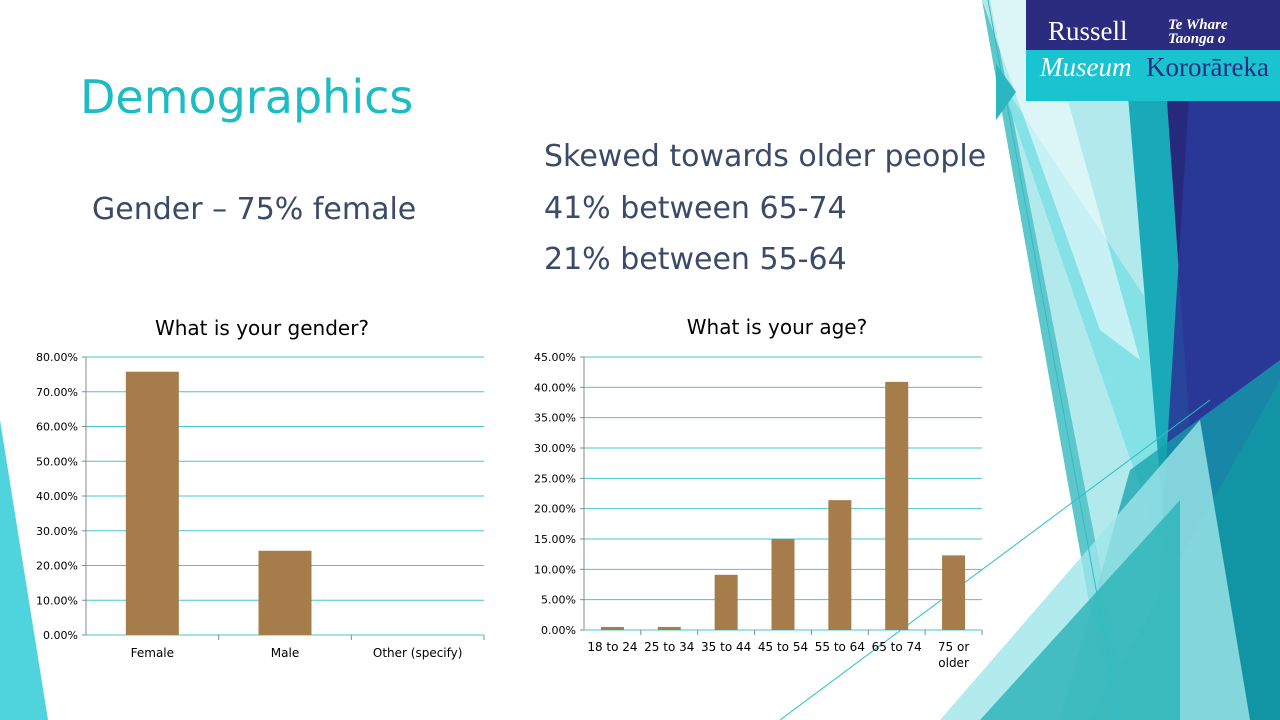 This screenshot has height=720, width=1280. What do you see at coordinates (953, 655) in the screenshot?
I see `x-category-label: 75 or older` at bounding box center [953, 655].